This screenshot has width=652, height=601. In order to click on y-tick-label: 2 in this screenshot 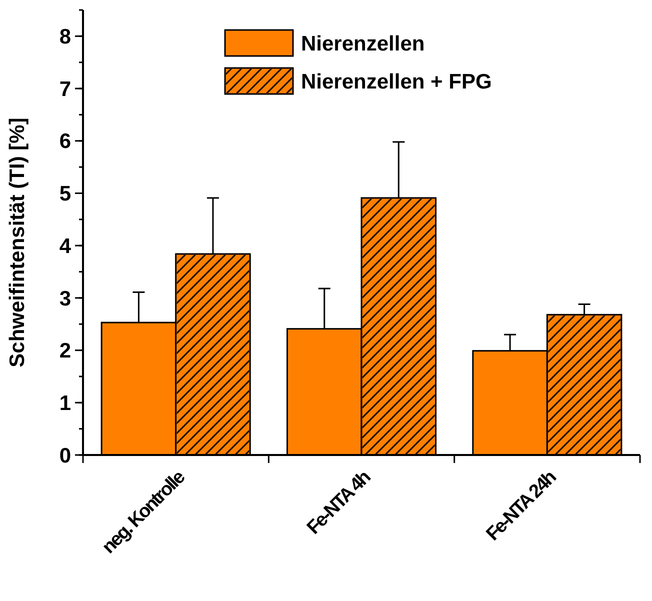, I will do `click(65, 351)`.